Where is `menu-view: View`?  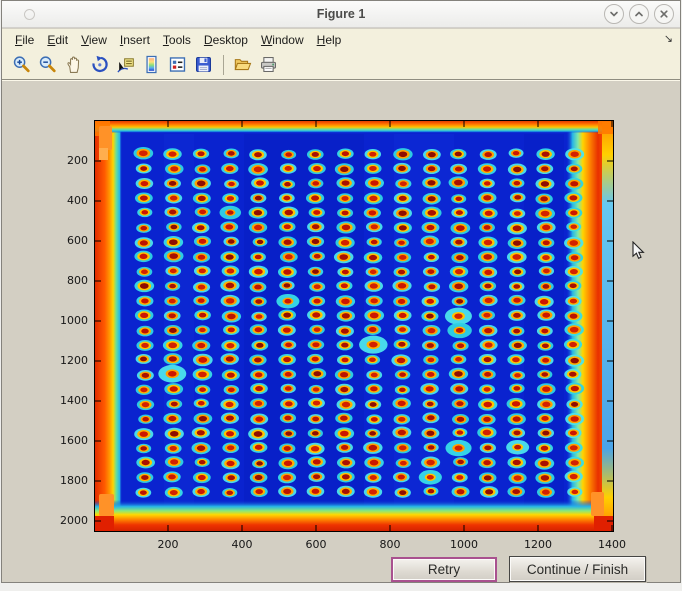 menu-view: View is located at coordinates (94, 39).